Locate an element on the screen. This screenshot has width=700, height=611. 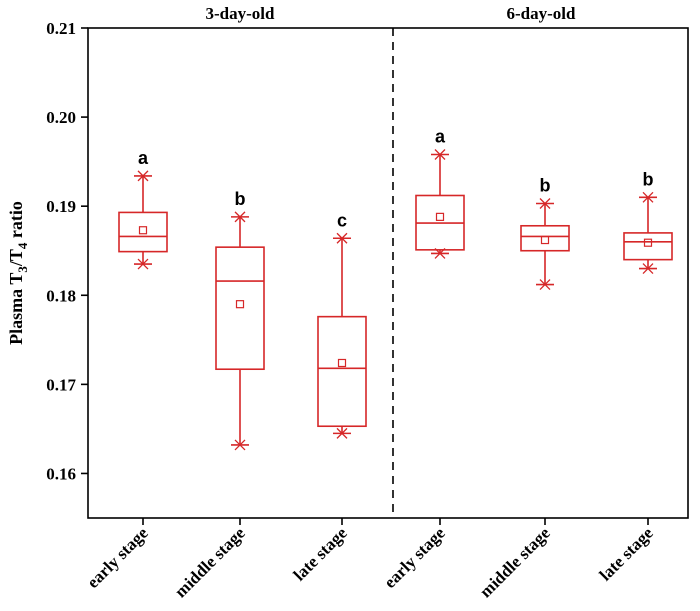
box-6: b is located at coordinates (648, 222).